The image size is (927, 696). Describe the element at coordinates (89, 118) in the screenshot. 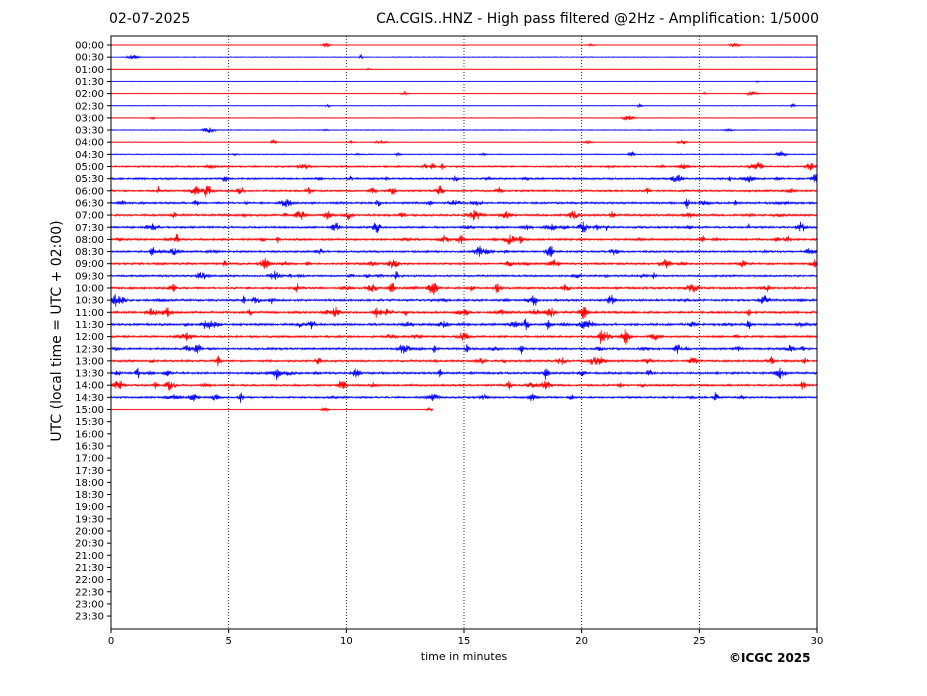

I see `y-tick-label: 03:00` at that location.